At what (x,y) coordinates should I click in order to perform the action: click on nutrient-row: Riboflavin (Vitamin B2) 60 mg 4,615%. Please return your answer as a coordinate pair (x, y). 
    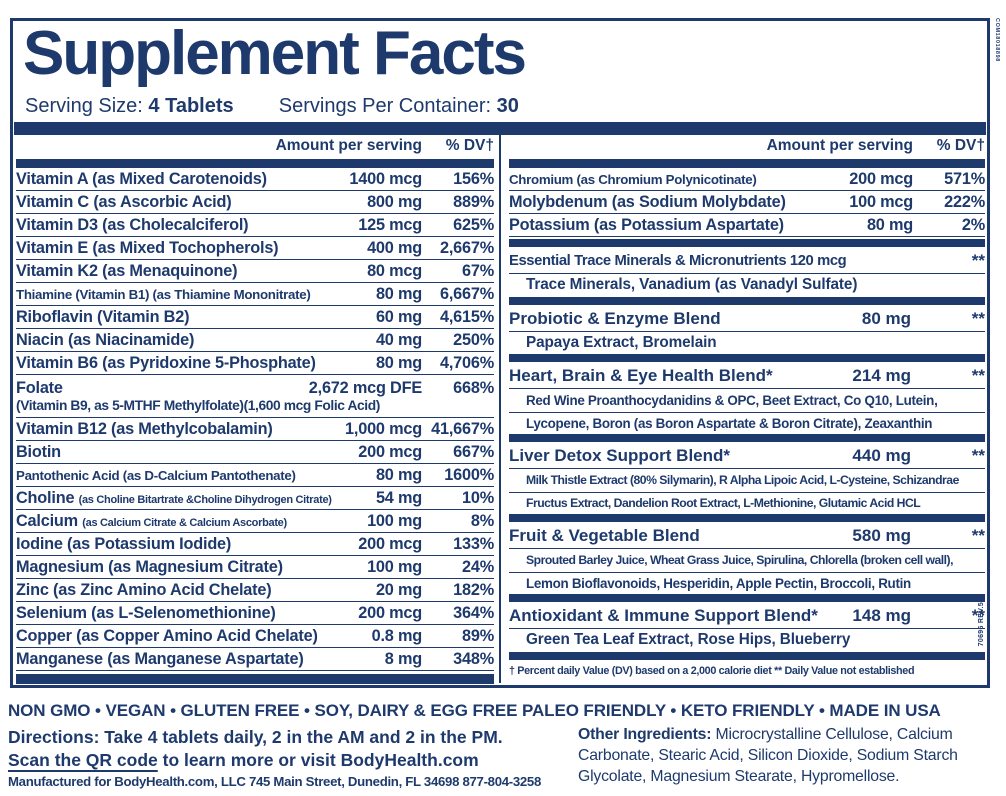
    Looking at the image, I should click on (255, 317).